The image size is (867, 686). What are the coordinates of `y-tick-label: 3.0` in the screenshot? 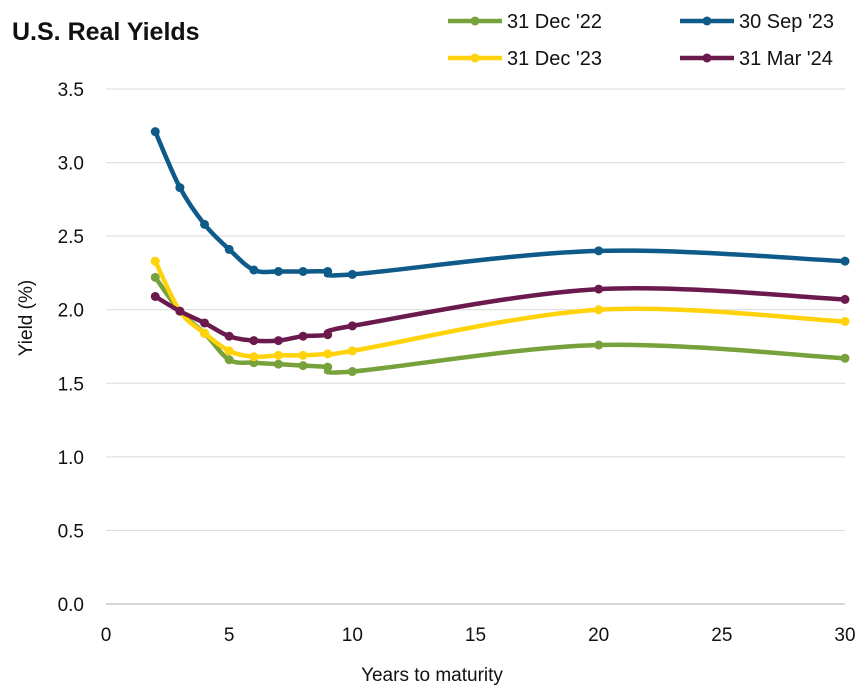 It's located at (71, 164).